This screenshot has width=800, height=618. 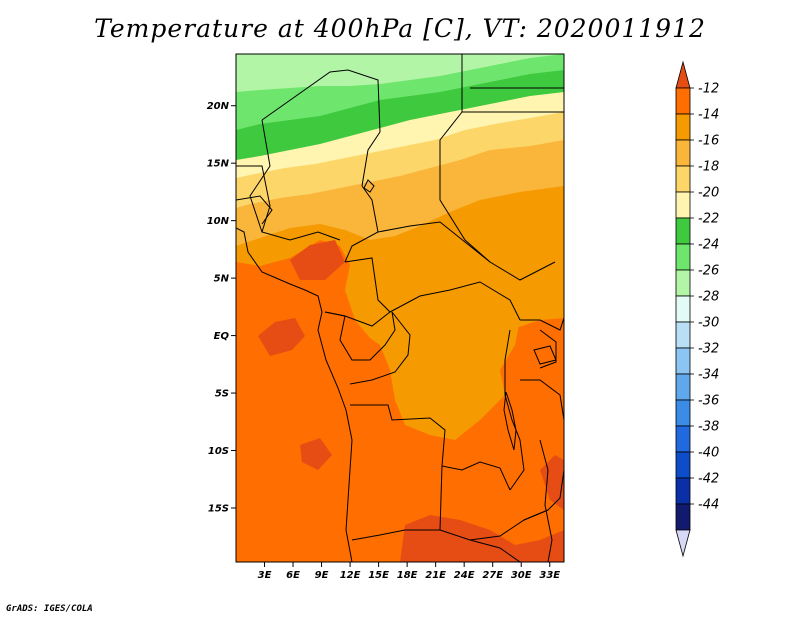 I want to click on border-chad-car, so click(x=466, y=251).